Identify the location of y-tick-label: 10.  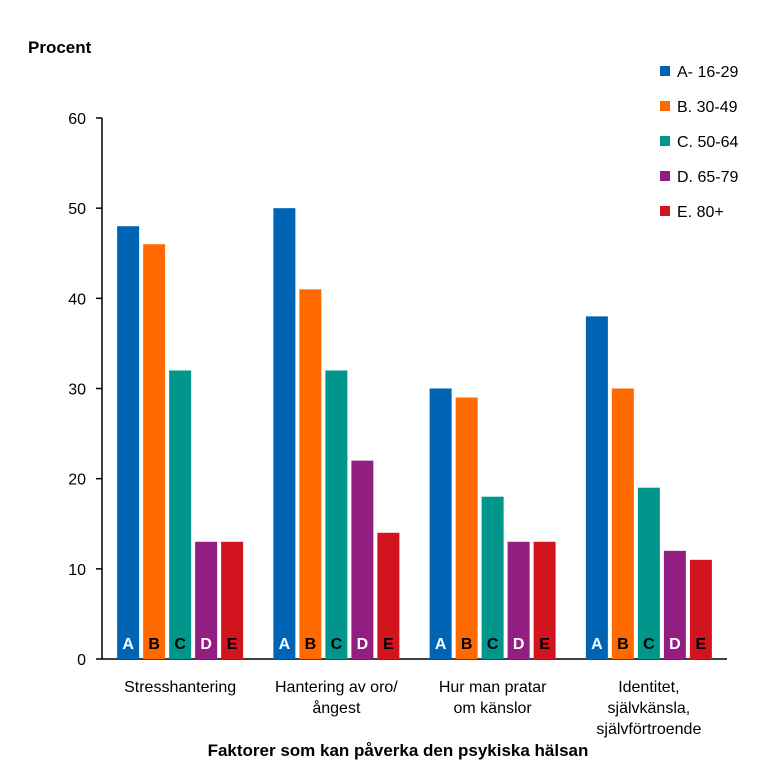
(77, 570).